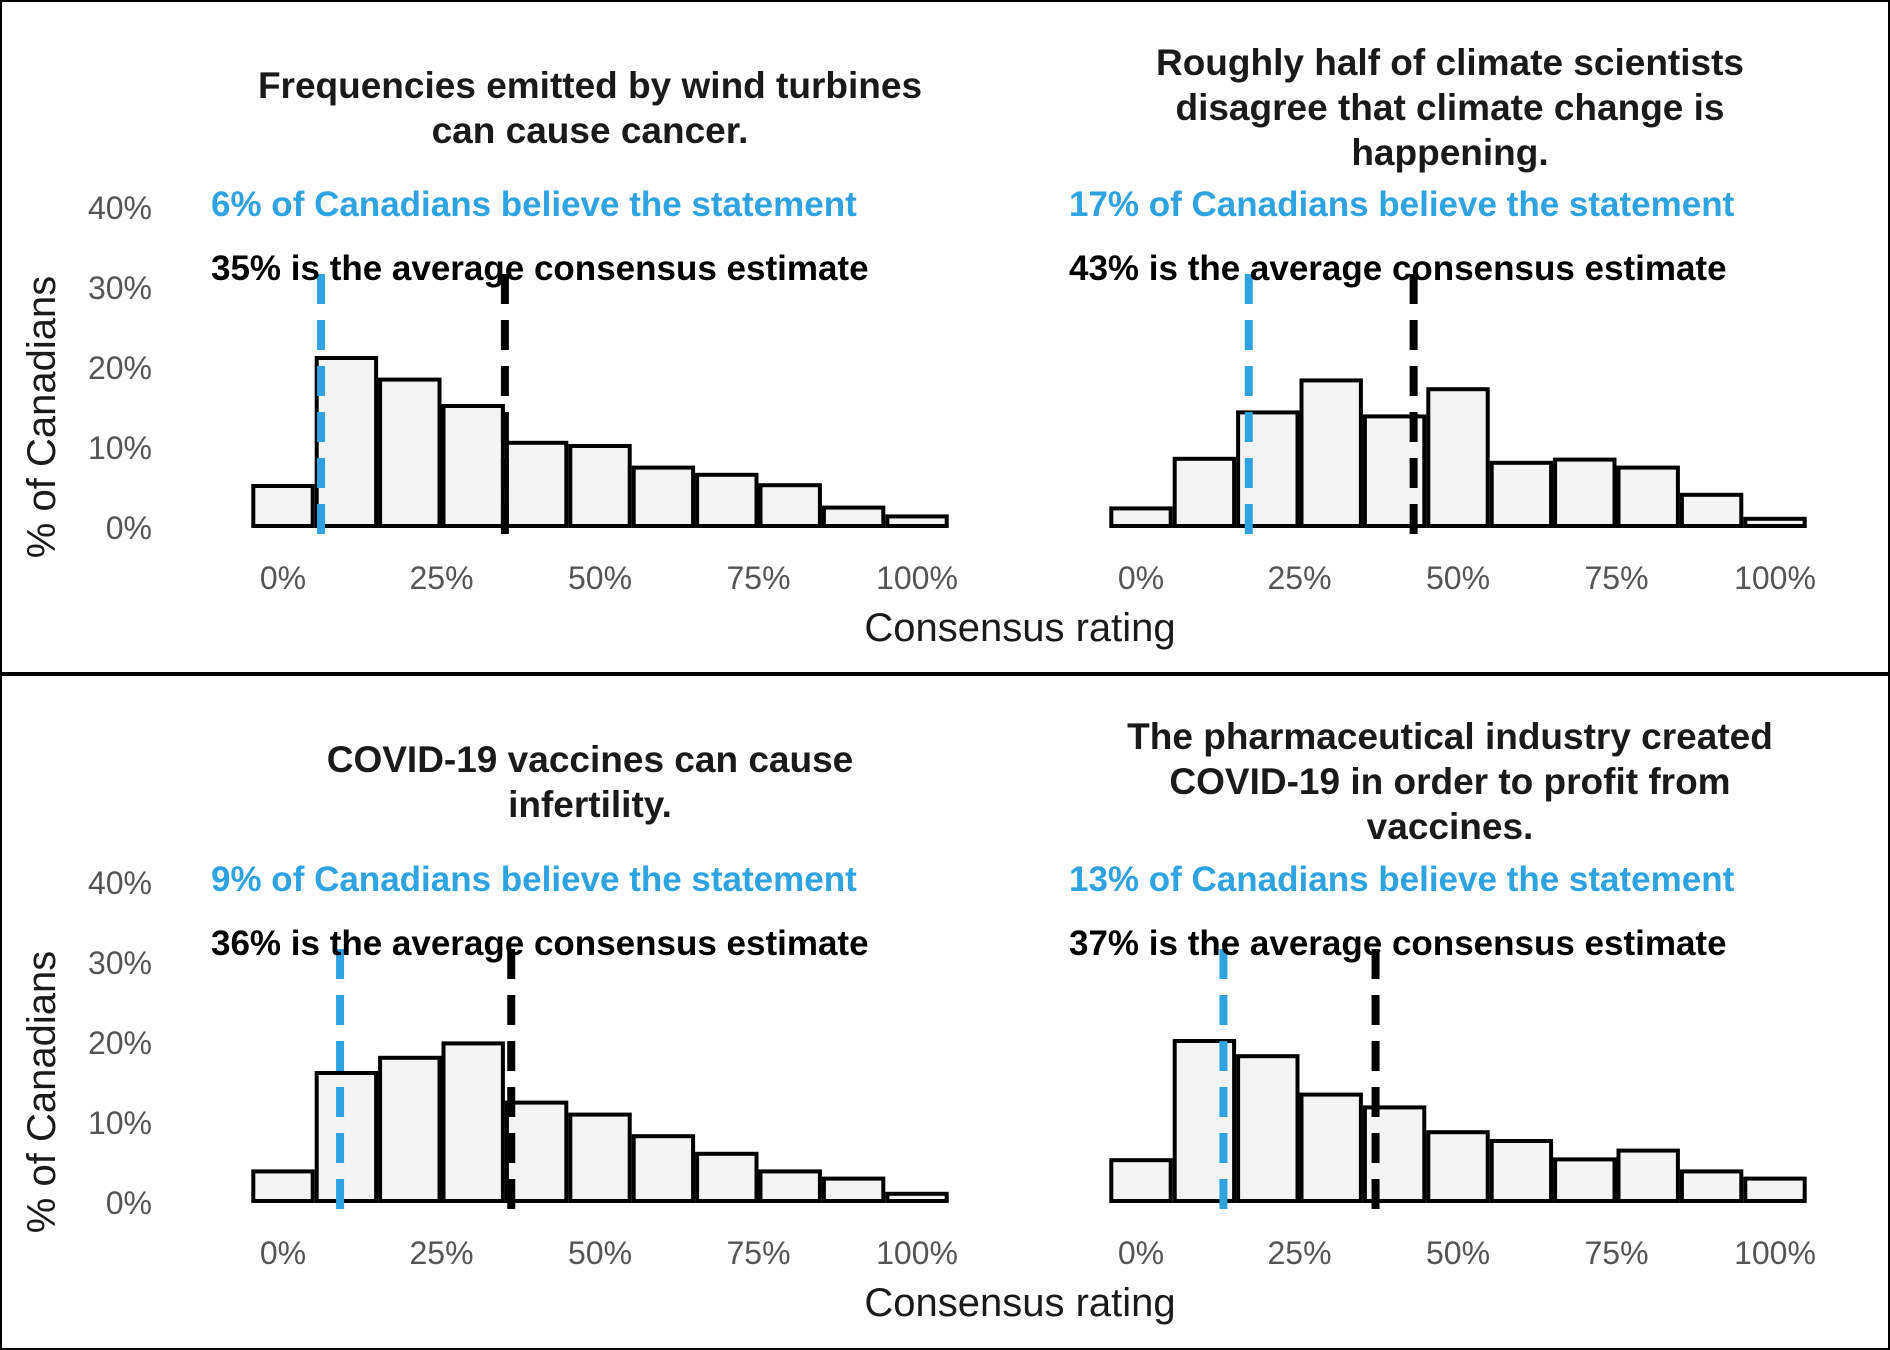  I want to click on chart-title-line: disagree that climate change is, so click(1449, 107).